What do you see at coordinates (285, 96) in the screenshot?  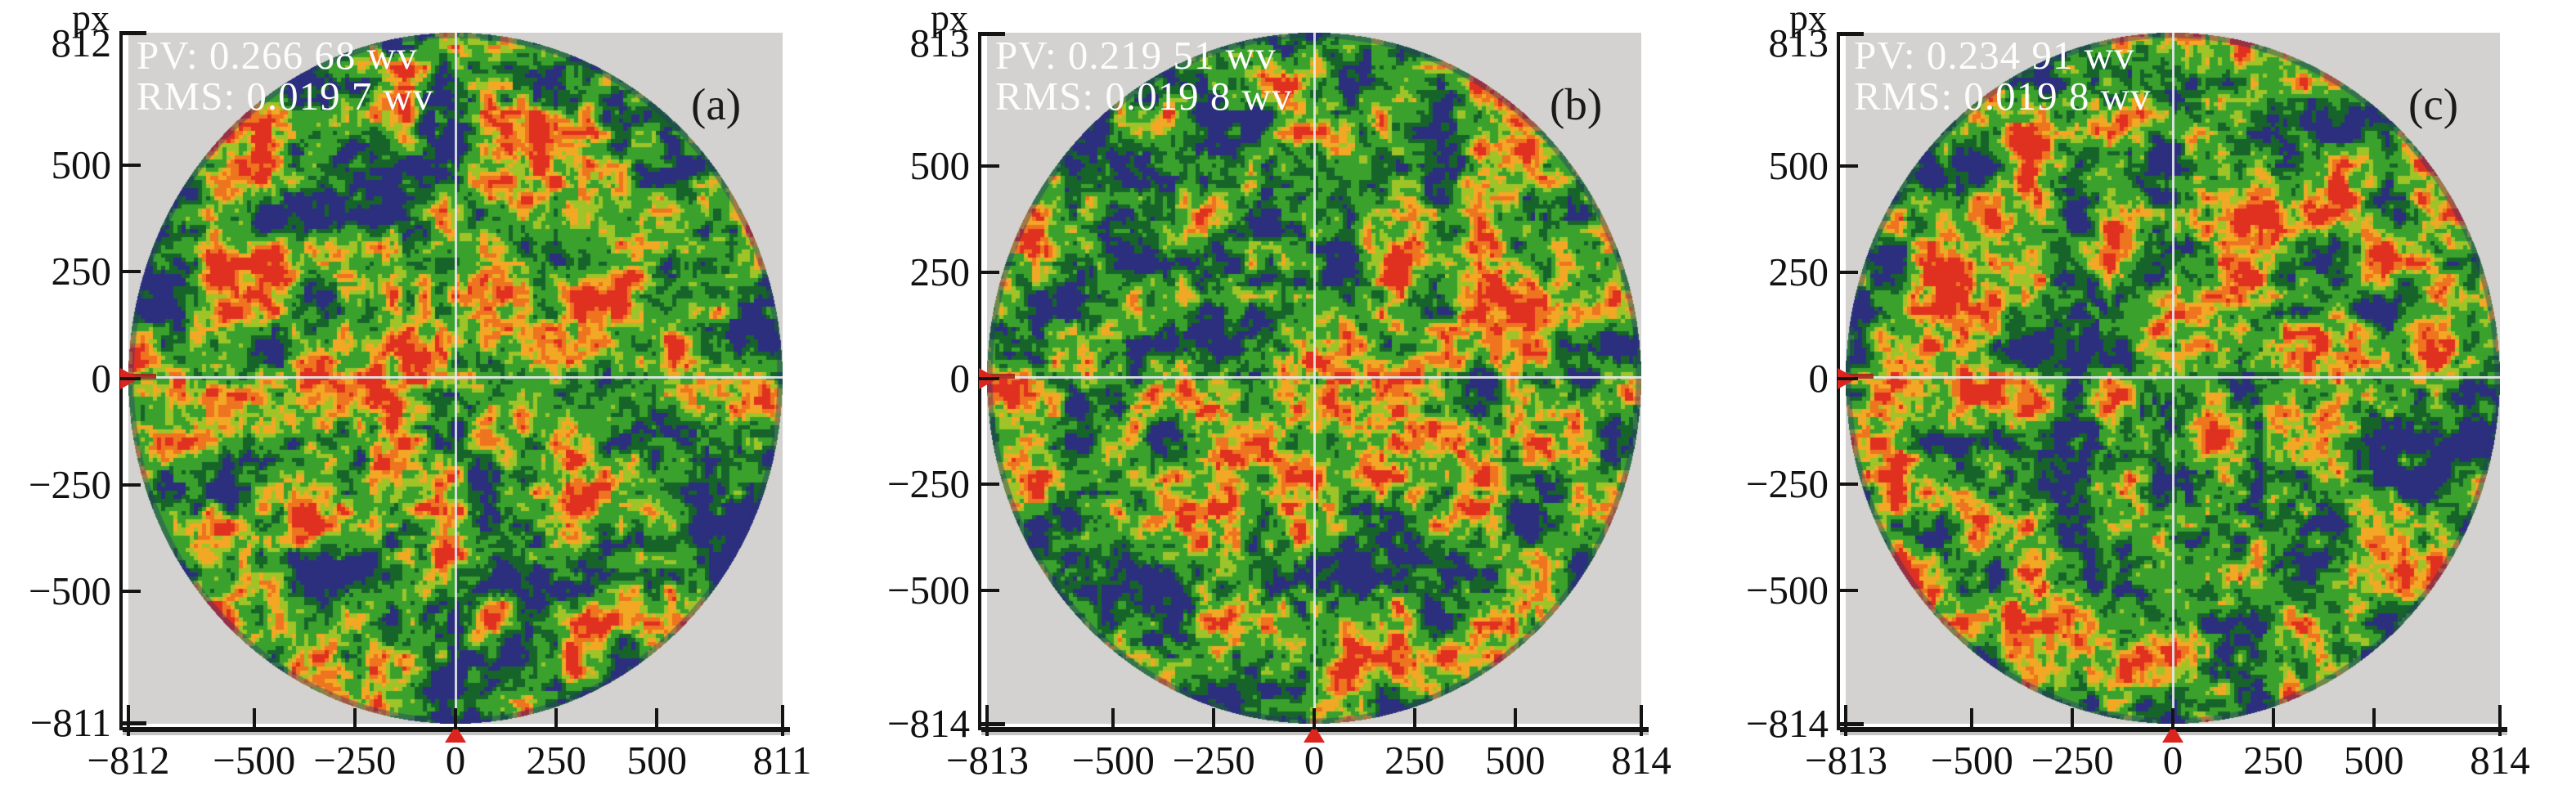 I see `rms-value-label: RMS: 0.019 7 wv` at bounding box center [285, 96].